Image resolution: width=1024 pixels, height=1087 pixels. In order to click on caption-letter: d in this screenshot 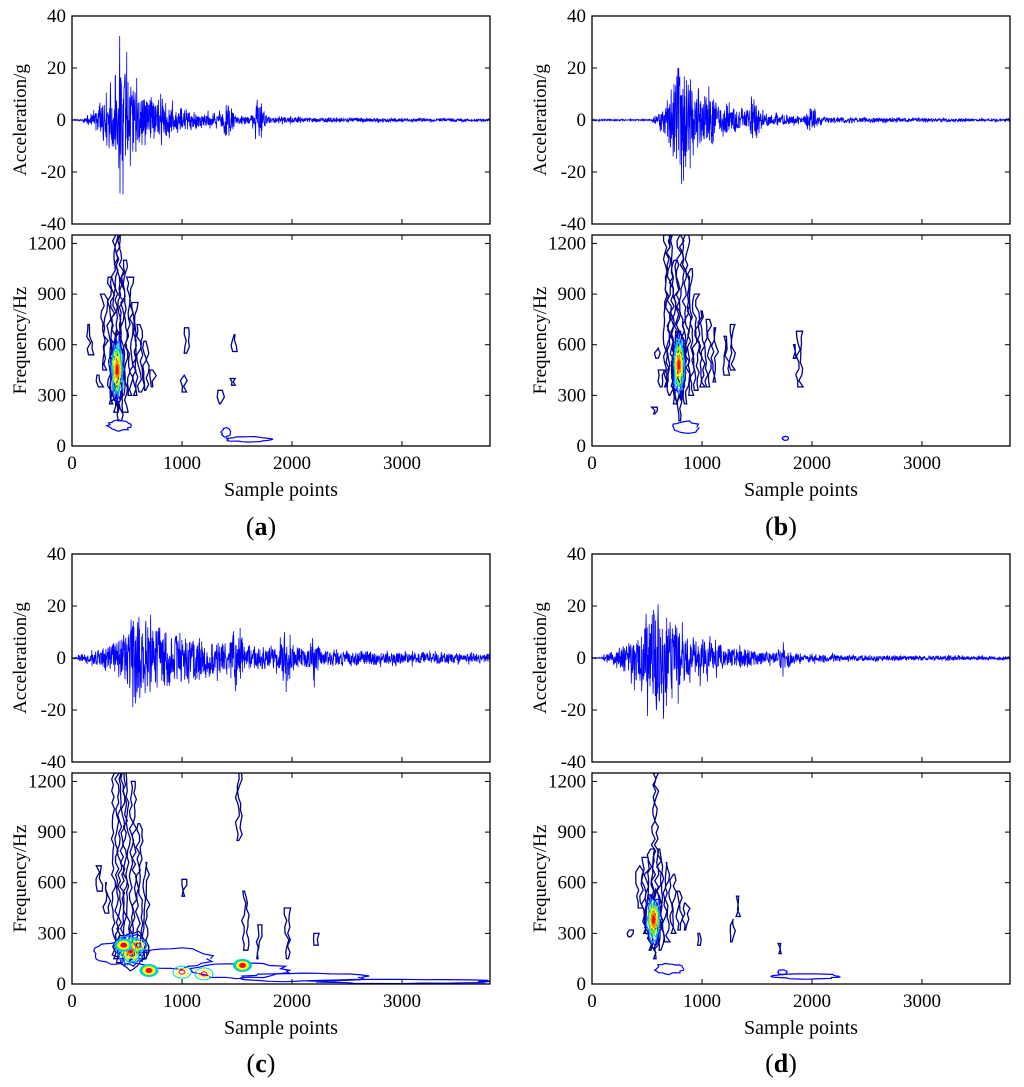, I will do `click(781, 1063)`.